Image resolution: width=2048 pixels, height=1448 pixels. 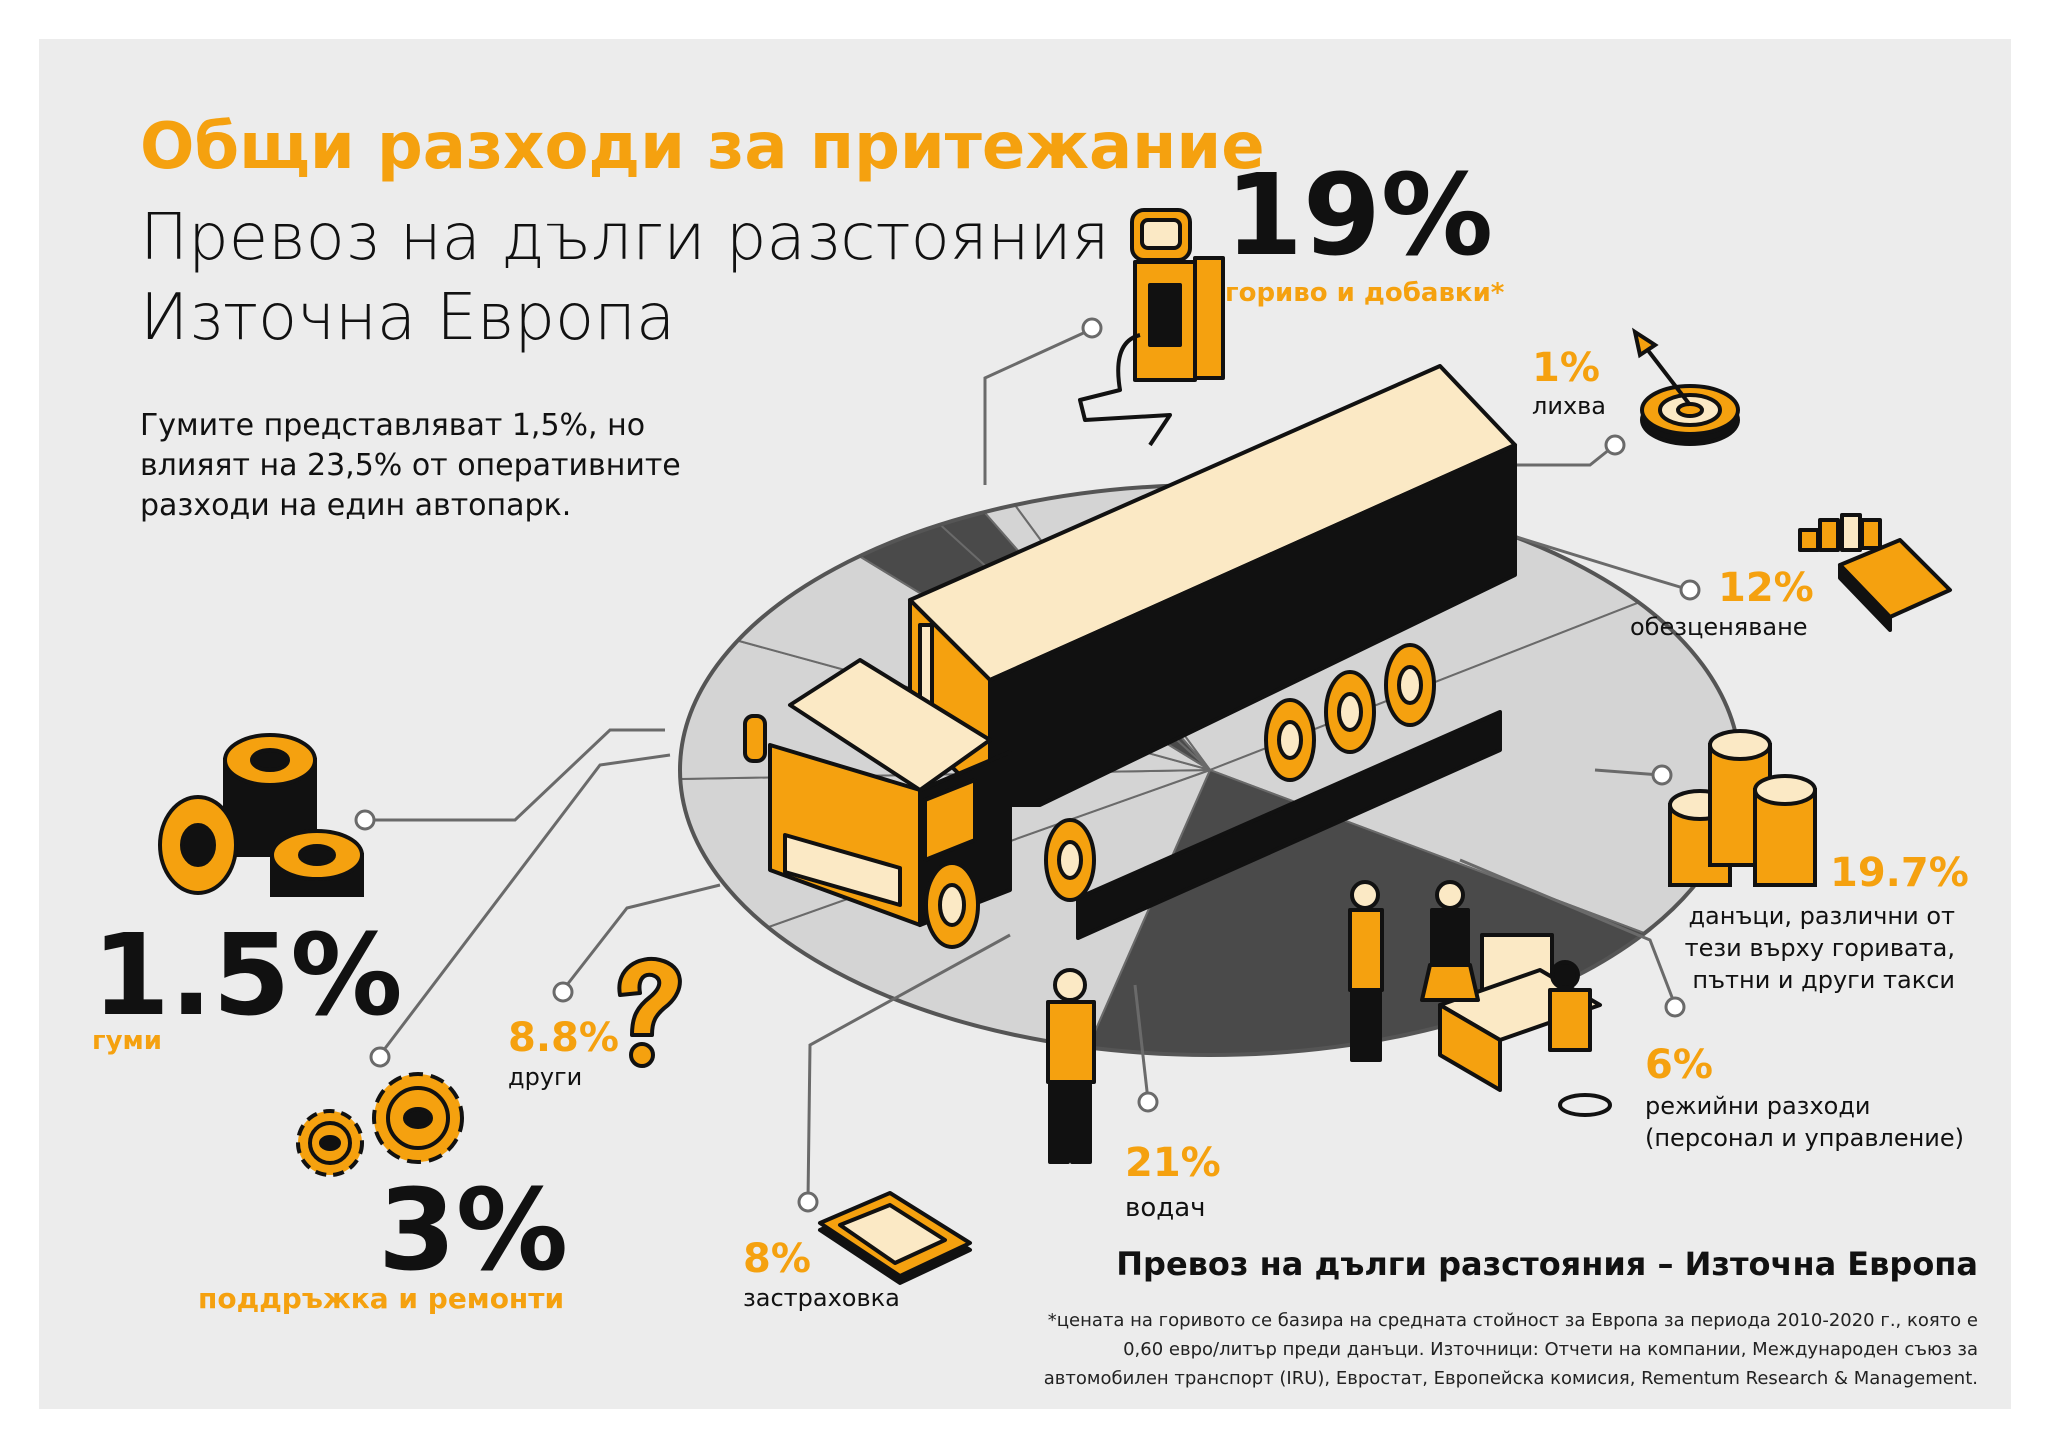 I want to click on fuel-value: 19%, so click(x=1359, y=216).